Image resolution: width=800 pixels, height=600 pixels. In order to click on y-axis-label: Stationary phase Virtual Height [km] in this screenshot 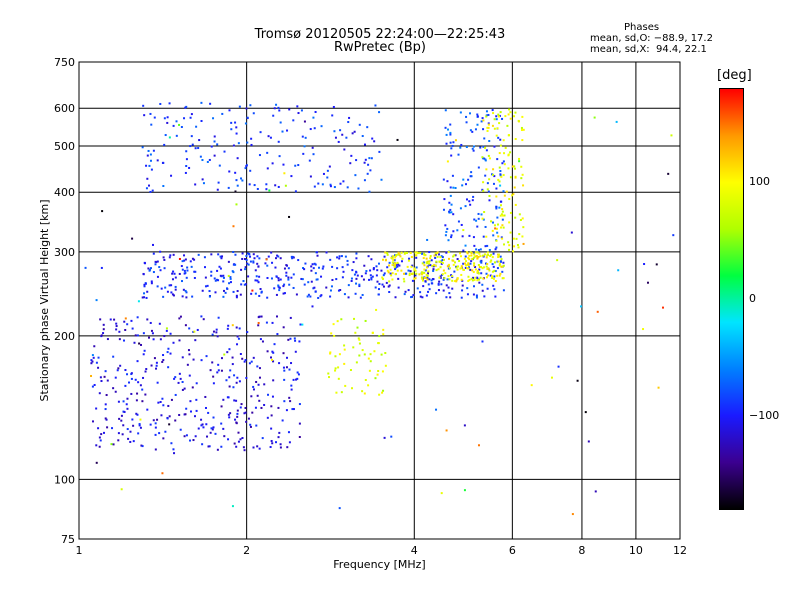, I will do `click(44, 300)`.